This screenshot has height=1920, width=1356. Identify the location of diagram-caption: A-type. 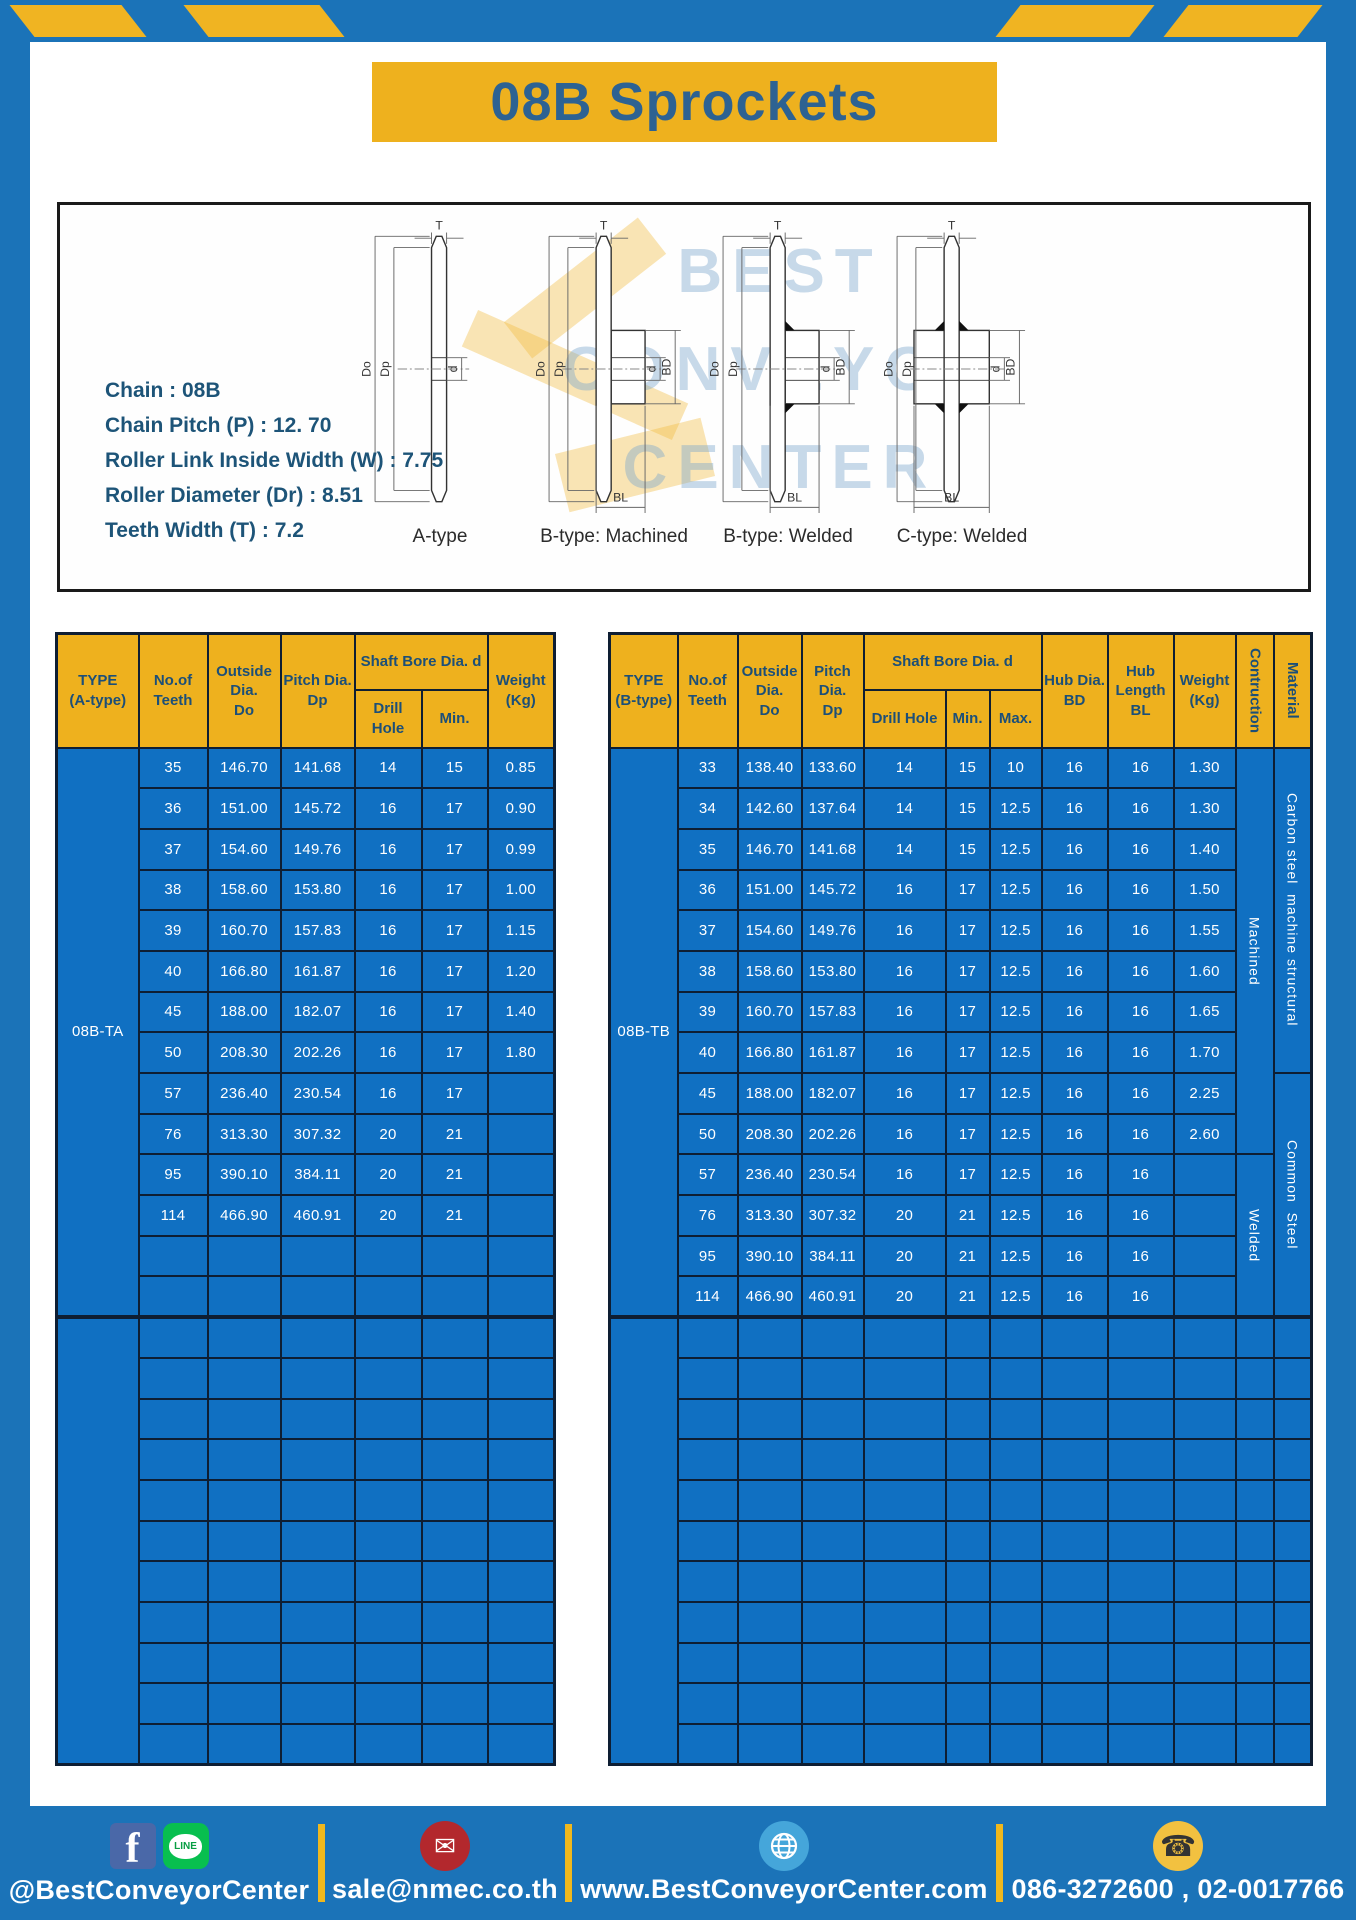
(440, 536).